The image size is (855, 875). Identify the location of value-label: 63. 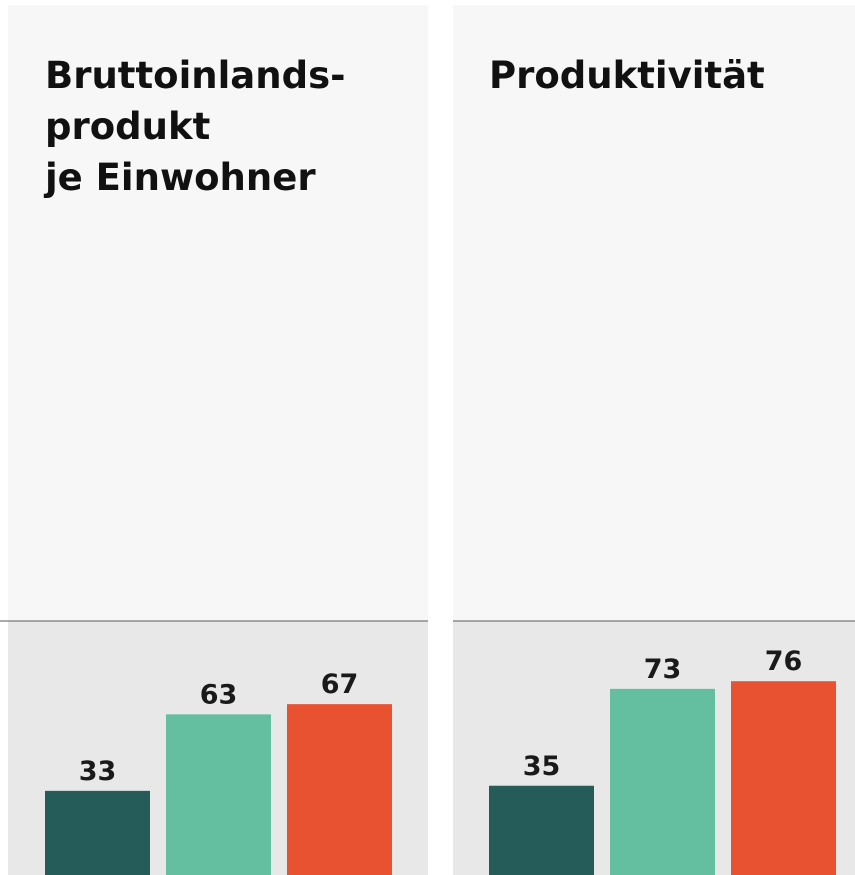
(219, 694).